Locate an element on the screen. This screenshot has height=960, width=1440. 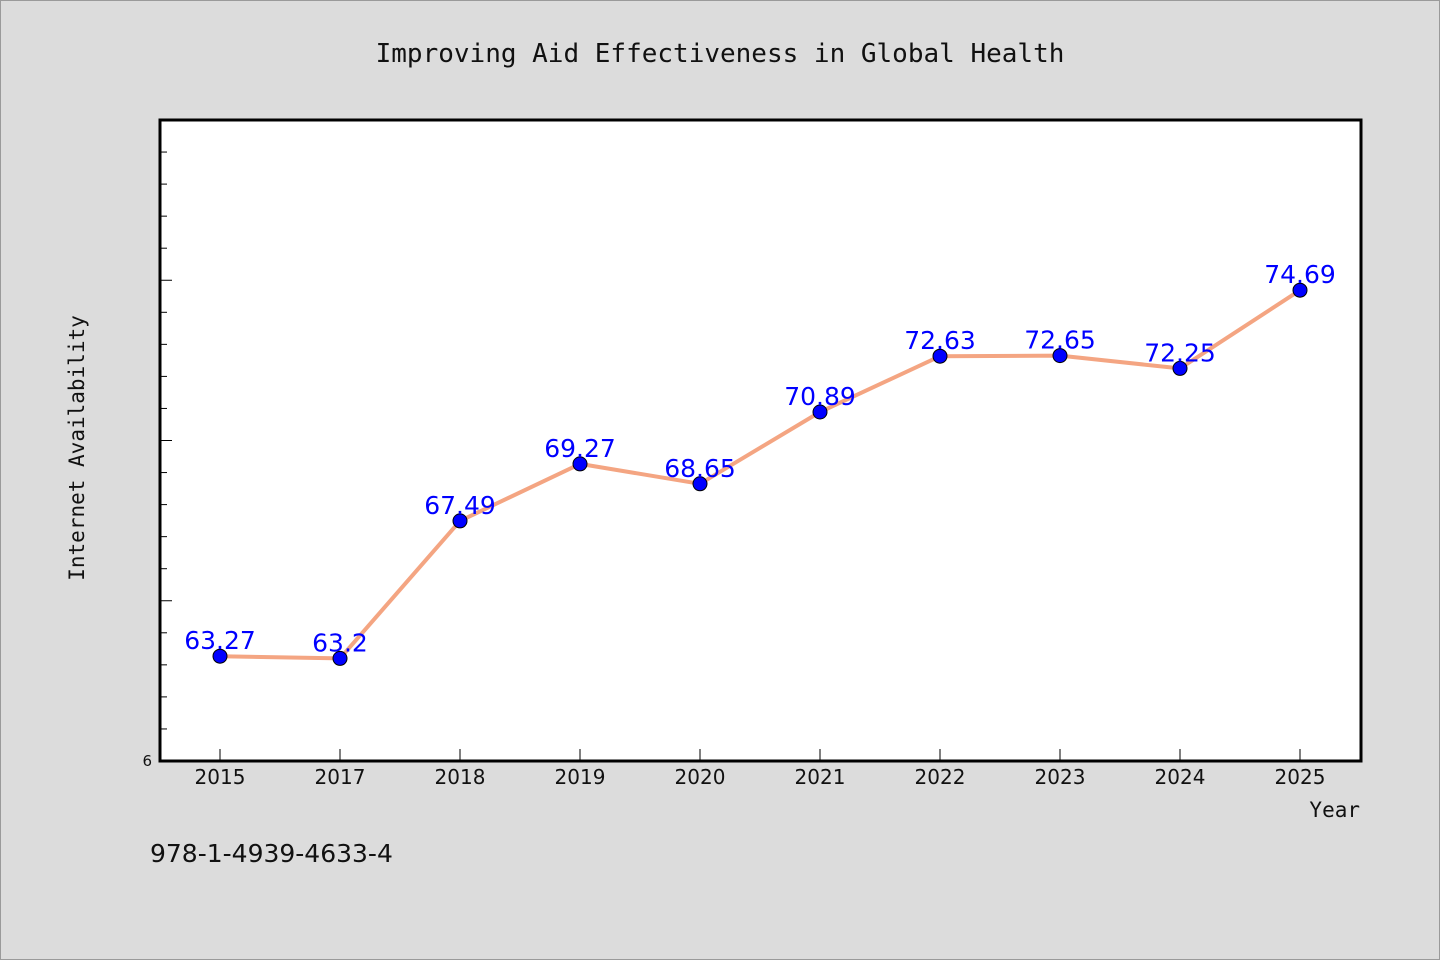
x-axis-ticks: 2015 2017 2018 2019 2020 2021 2022 2023 2024 2025 is located at coordinates (760, 769).